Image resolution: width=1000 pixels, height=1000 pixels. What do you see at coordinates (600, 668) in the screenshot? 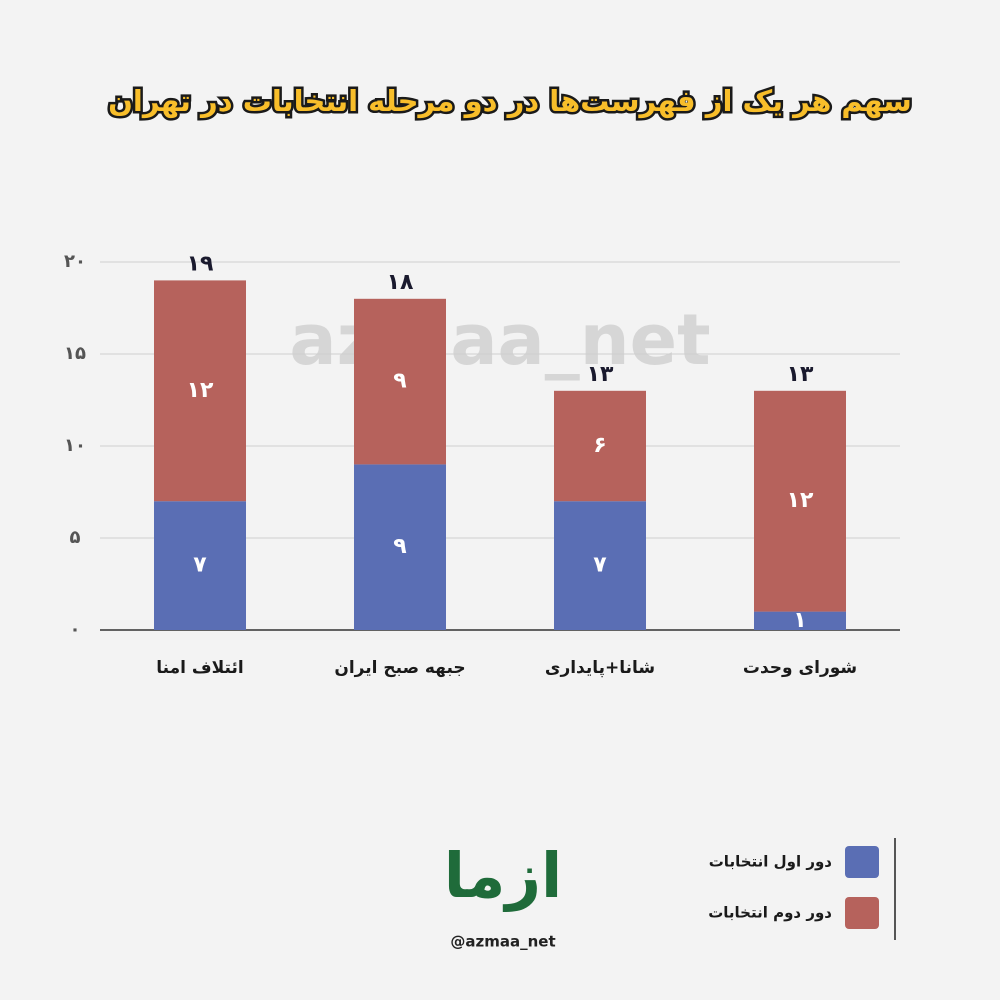
I see `x-tick-label: شانا+پایداری` at bounding box center [600, 668].